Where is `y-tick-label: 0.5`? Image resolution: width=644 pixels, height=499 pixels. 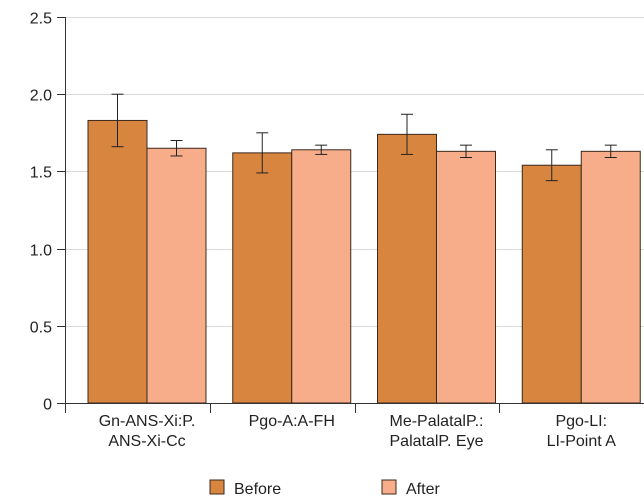
y-tick-label: 0.5 is located at coordinates (41, 328).